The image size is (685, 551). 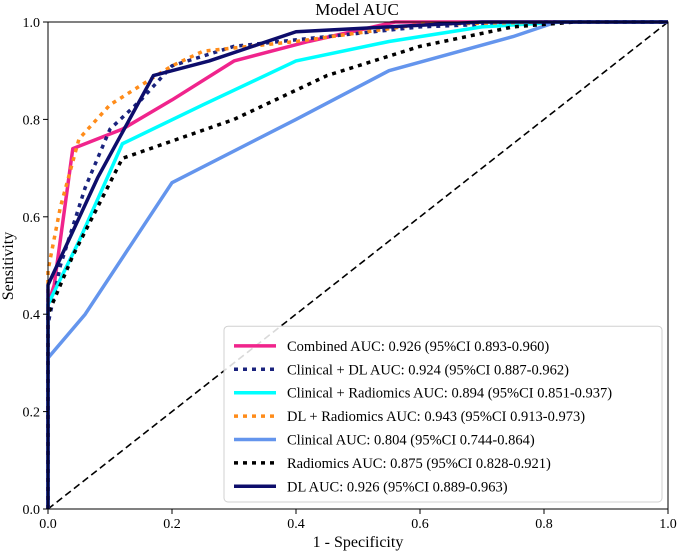 What do you see at coordinates (411, 441) in the screenshot?
I see `legend-entry-label: Clinical AUC: 0.804 (95%CI 0.744-0.864)` at bounding box center [411, 441].